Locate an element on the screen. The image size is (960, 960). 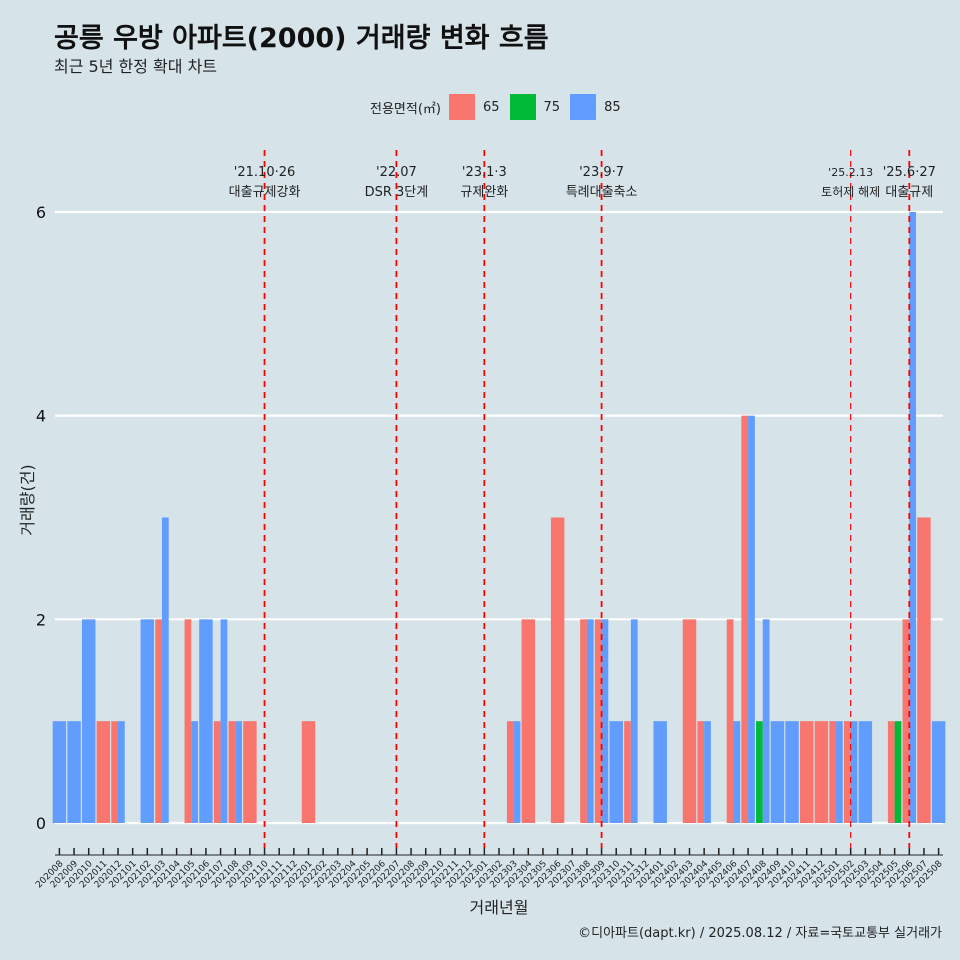
legend-label-65: 65 is located at coordinates (491, 107).